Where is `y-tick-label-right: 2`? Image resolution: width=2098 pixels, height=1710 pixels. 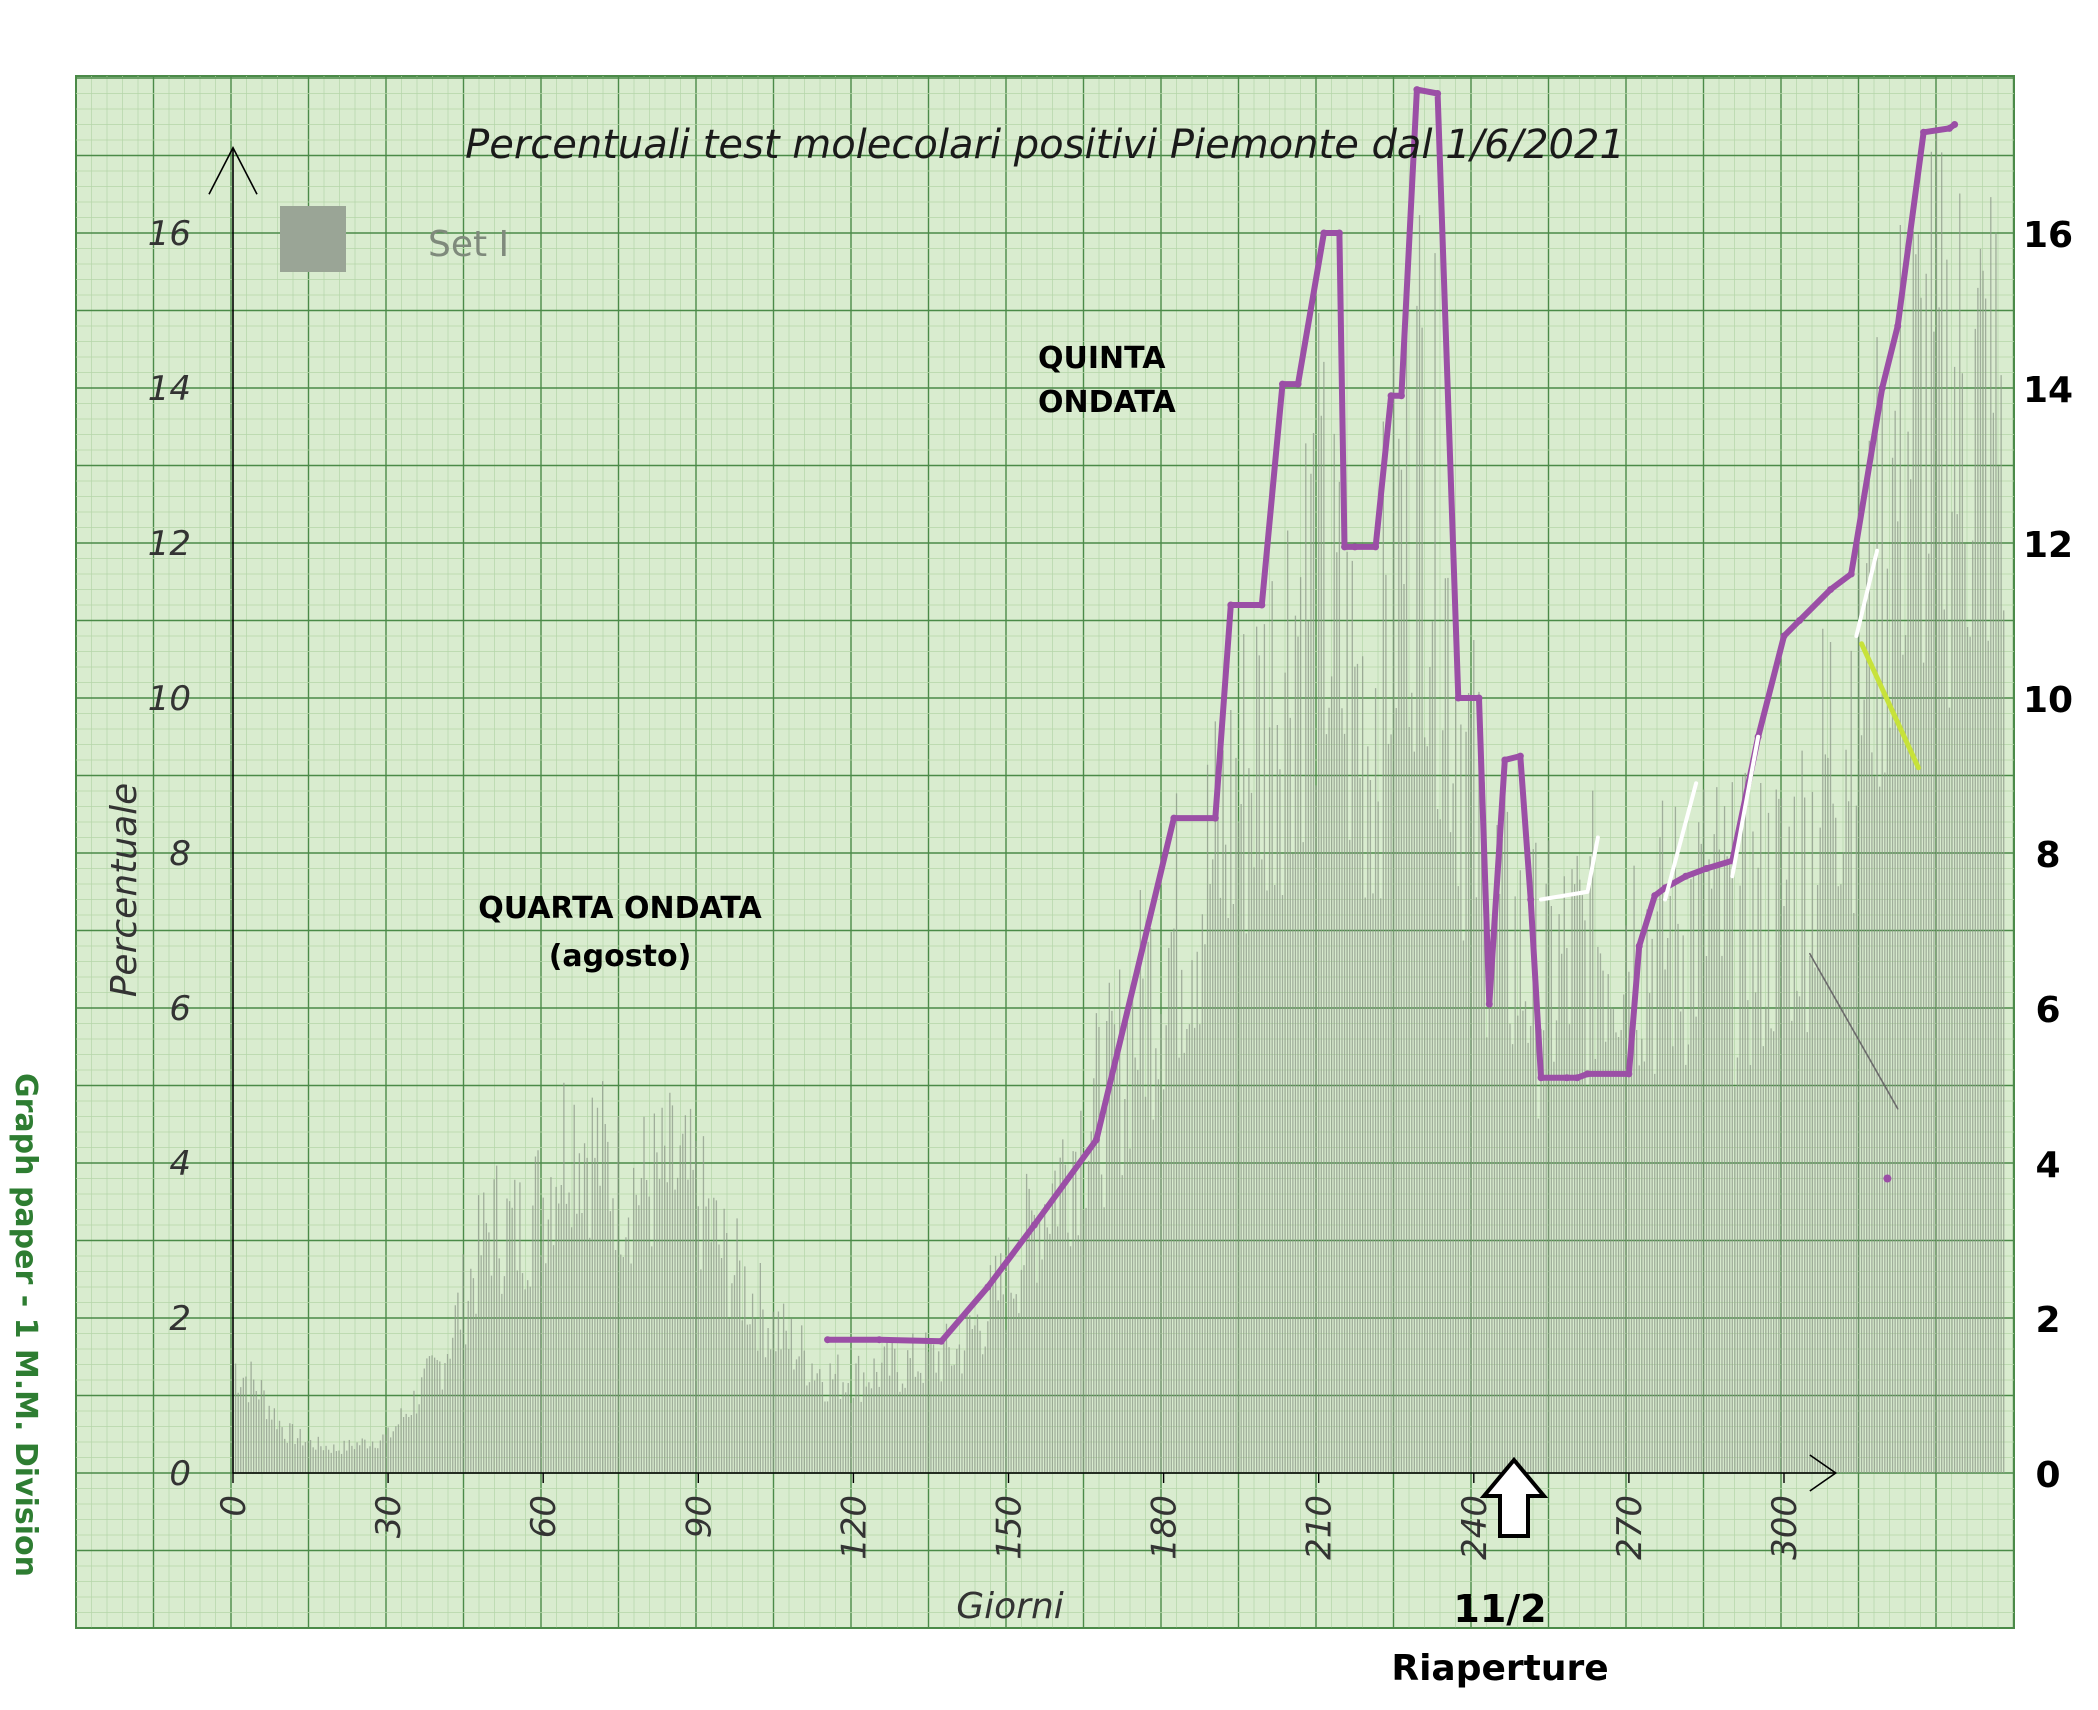 y-tick-label-right: 2 is located at coordinates (2047, 1320).